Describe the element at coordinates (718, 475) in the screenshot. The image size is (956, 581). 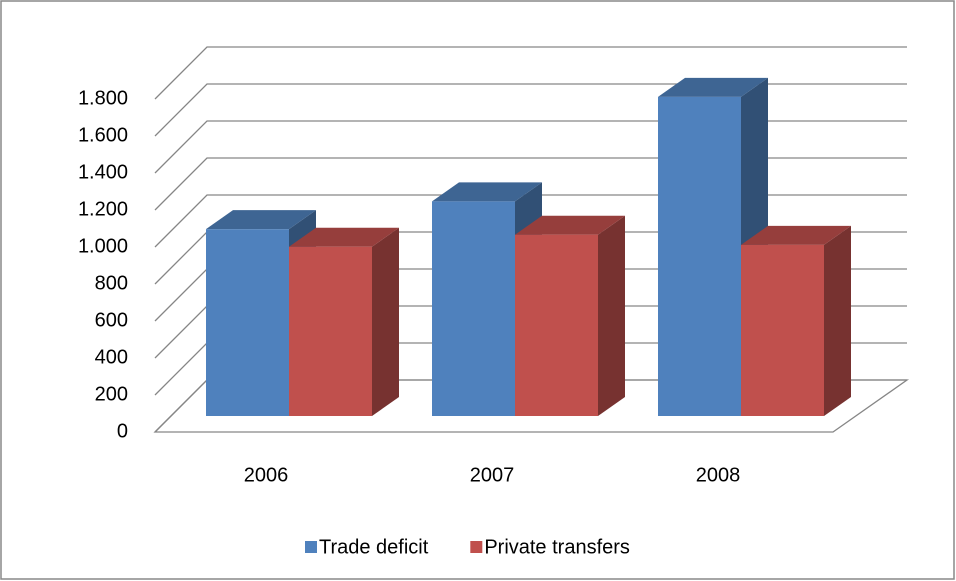
I see `x-tick-label: 2008` at that location.